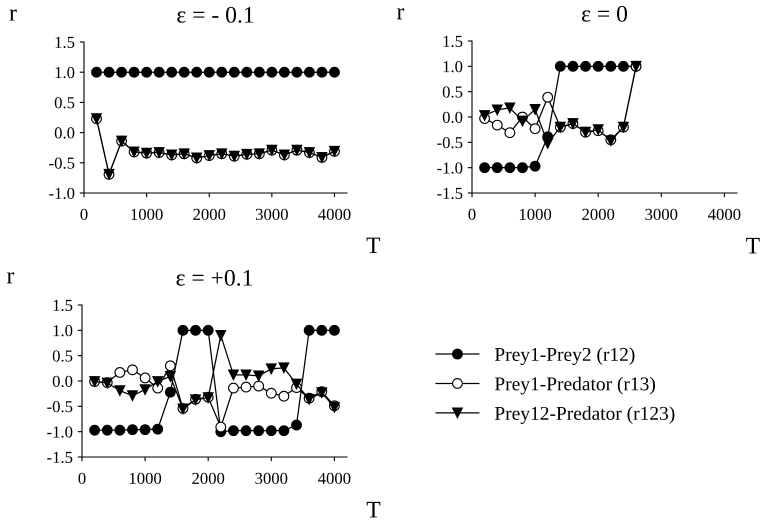 This screenshot has height=526, width=763. Describe the element at coordinates (215, 14) in the screenshot. I see `chart-title: ε = - 0.1` at that location.